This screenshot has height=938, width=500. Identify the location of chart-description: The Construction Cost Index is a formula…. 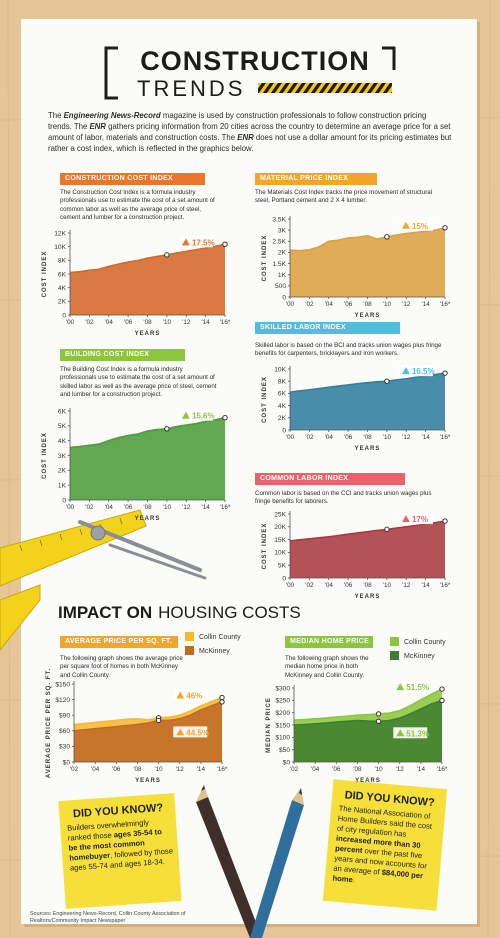
(137, 205).